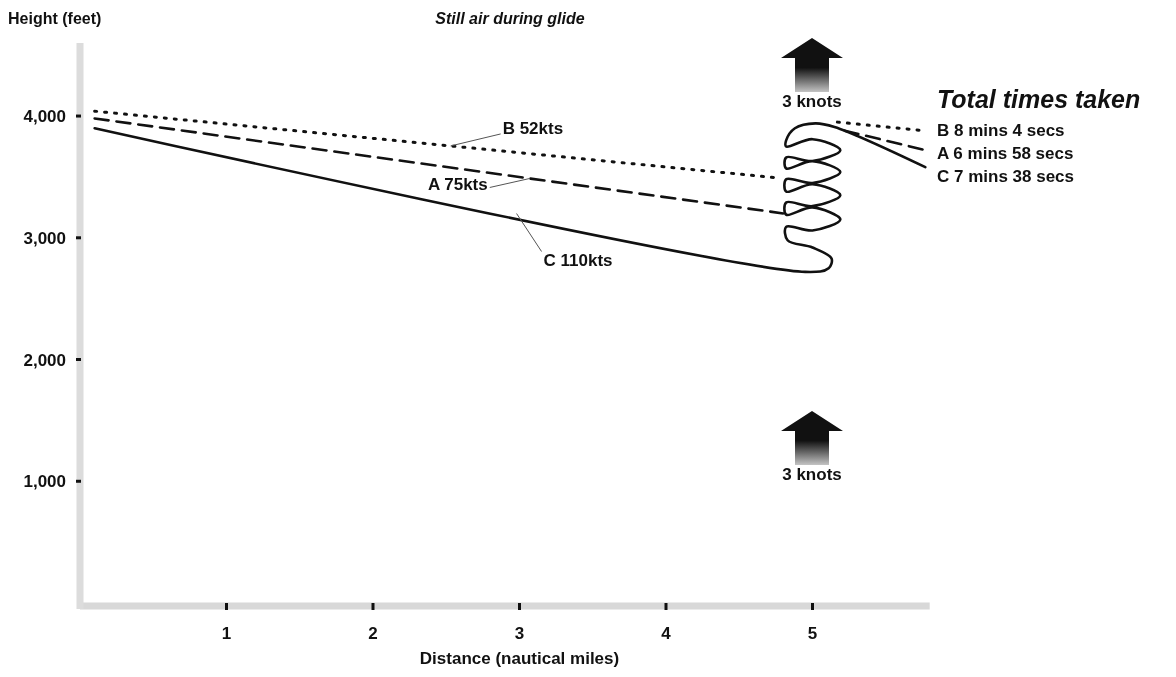 This screenshot has height=677, width=1176. I want to click on series-label: C 110kts, so click(578, 260).